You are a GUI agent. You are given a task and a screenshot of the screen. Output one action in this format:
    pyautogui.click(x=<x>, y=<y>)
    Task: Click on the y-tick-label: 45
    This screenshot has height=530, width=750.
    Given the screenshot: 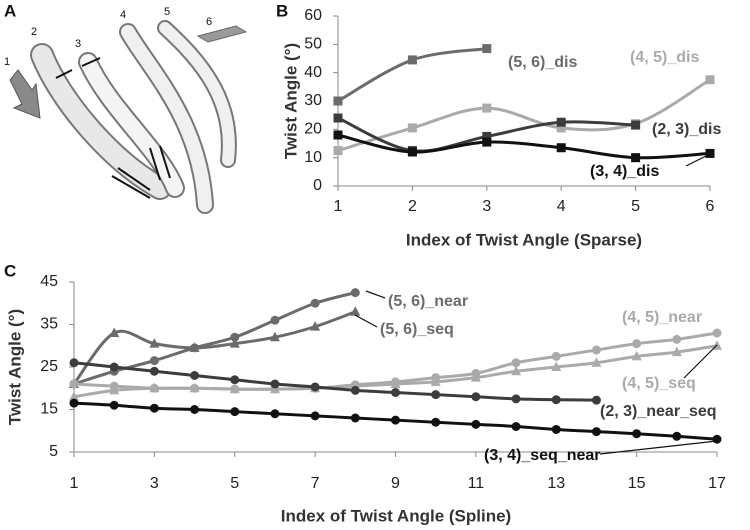 What is the action you would take?
    pyautogui.click(x=49, y=281)
    